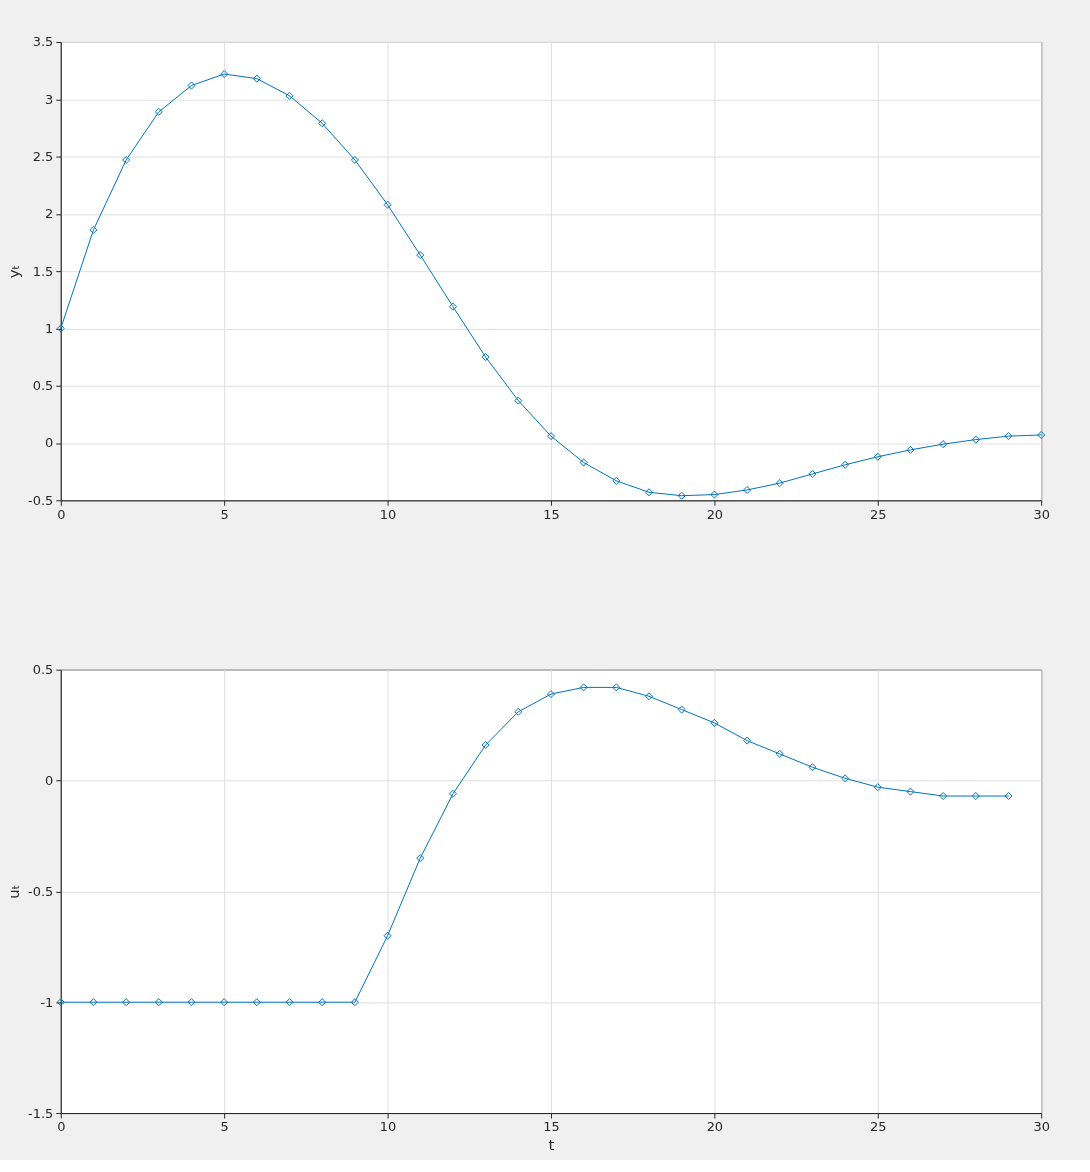 Image resolution: width=1090 pixels, height=1172 pixels. I want to click on y-tick-label: 3.5, so click(43, 42).